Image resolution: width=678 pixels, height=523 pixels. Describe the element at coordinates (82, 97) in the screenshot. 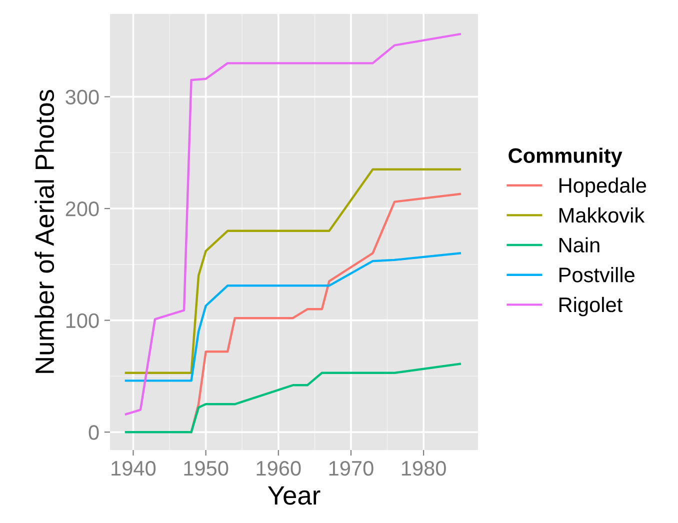

I see `y-tick-label: 300` at that location.